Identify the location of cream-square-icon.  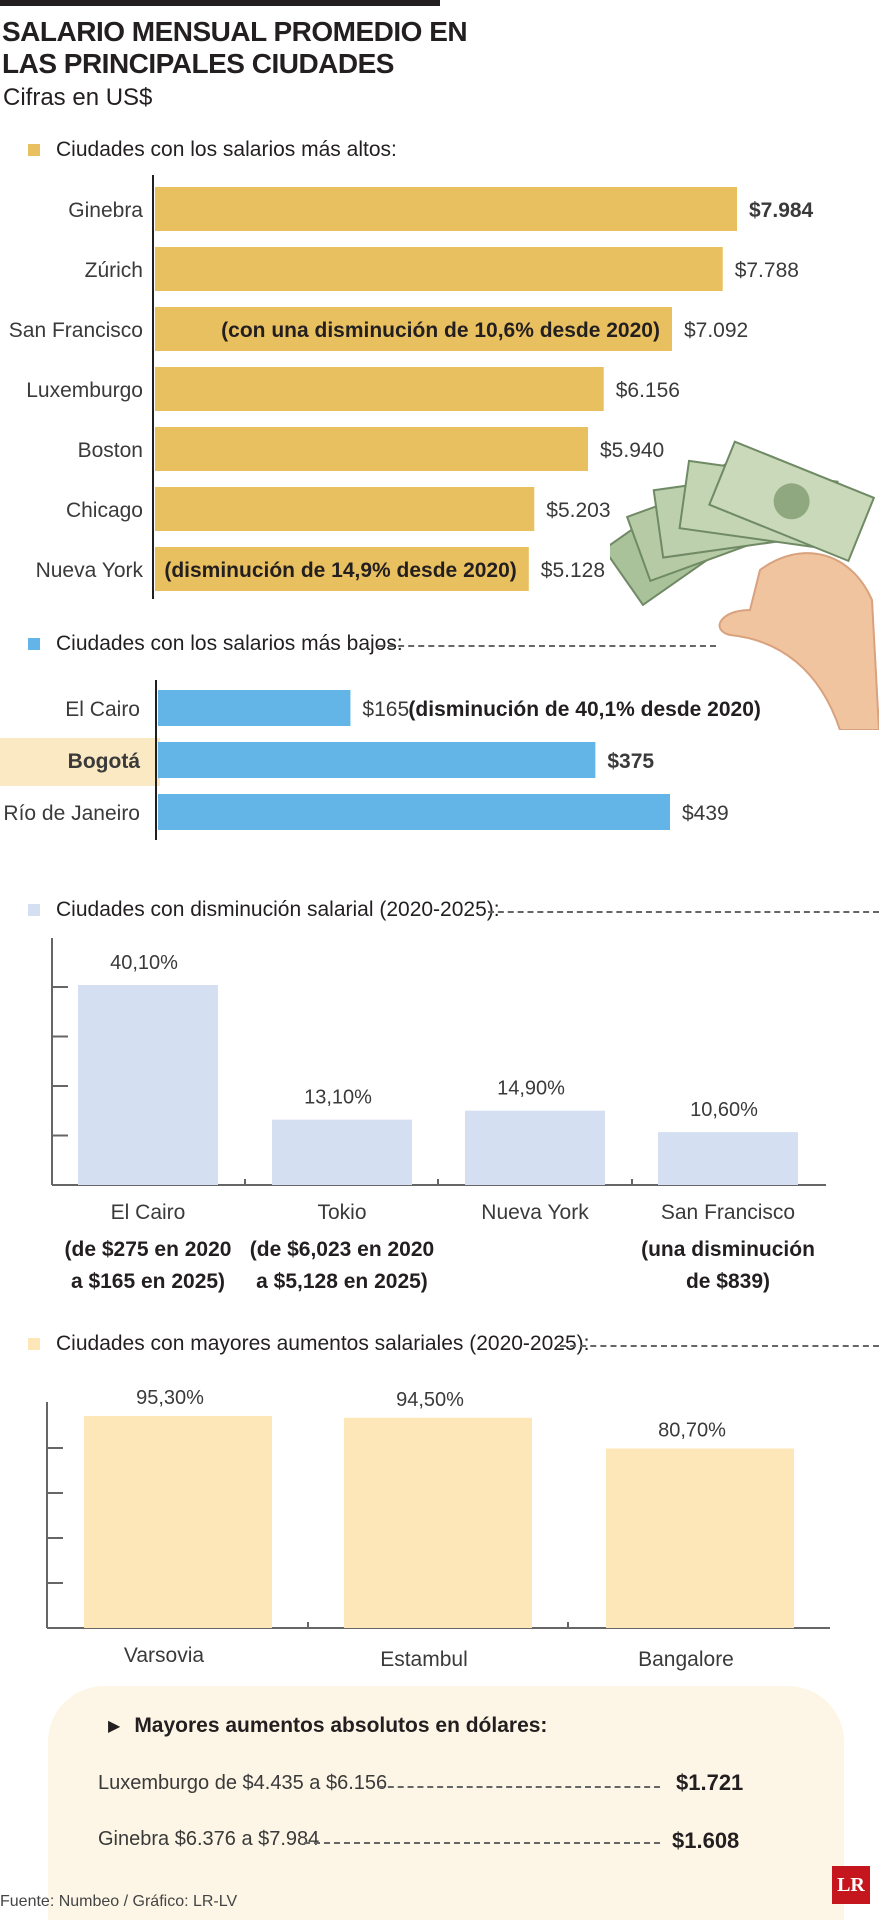
(34, 1344).